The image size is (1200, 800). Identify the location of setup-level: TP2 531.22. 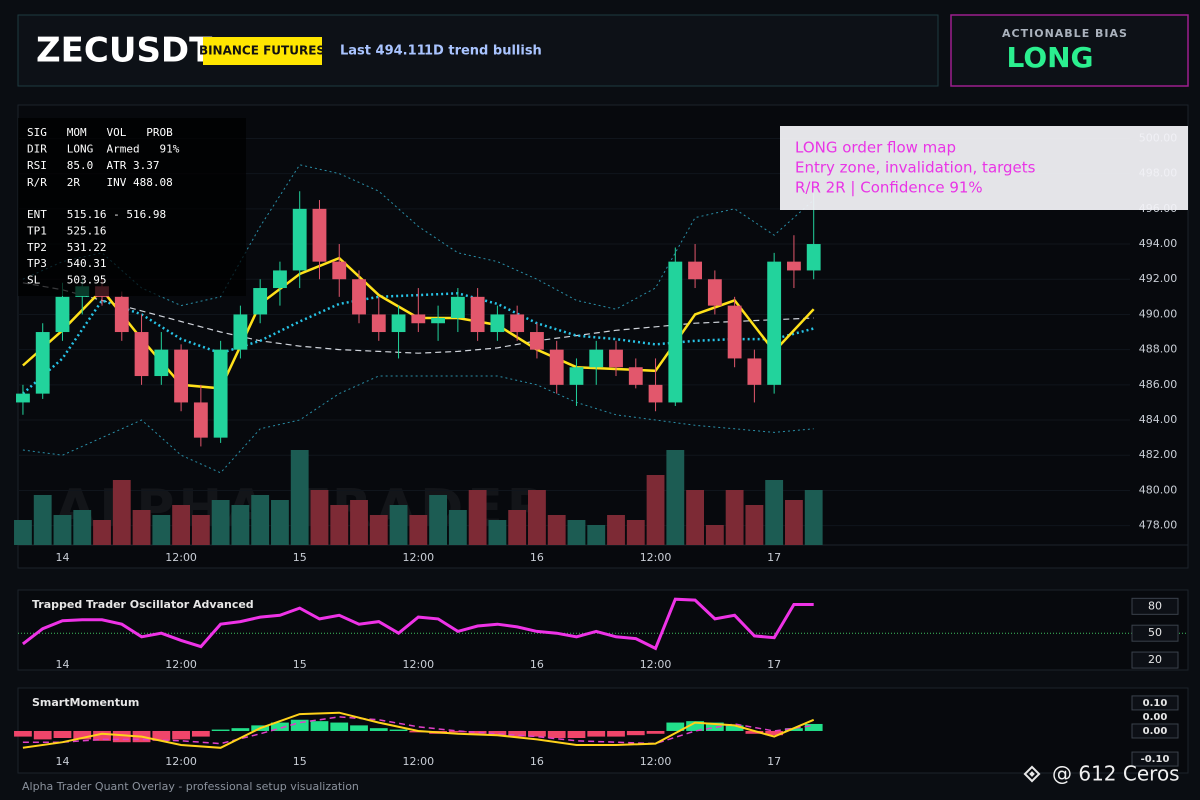
(66, 247).